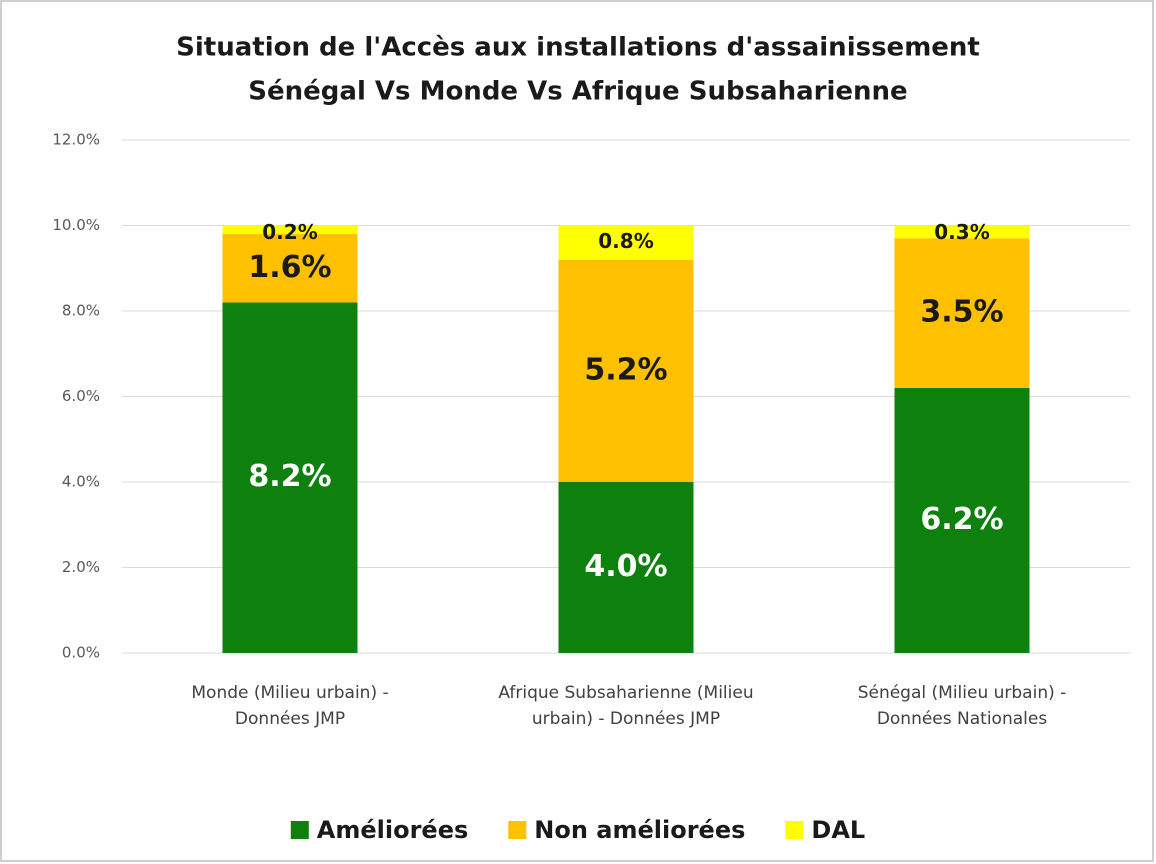 The image size is (1156, 864). What do you see at coordinates (838, 830) in the screenshot?
I see `legend-label: DAL` at bounding box center [838, 830].